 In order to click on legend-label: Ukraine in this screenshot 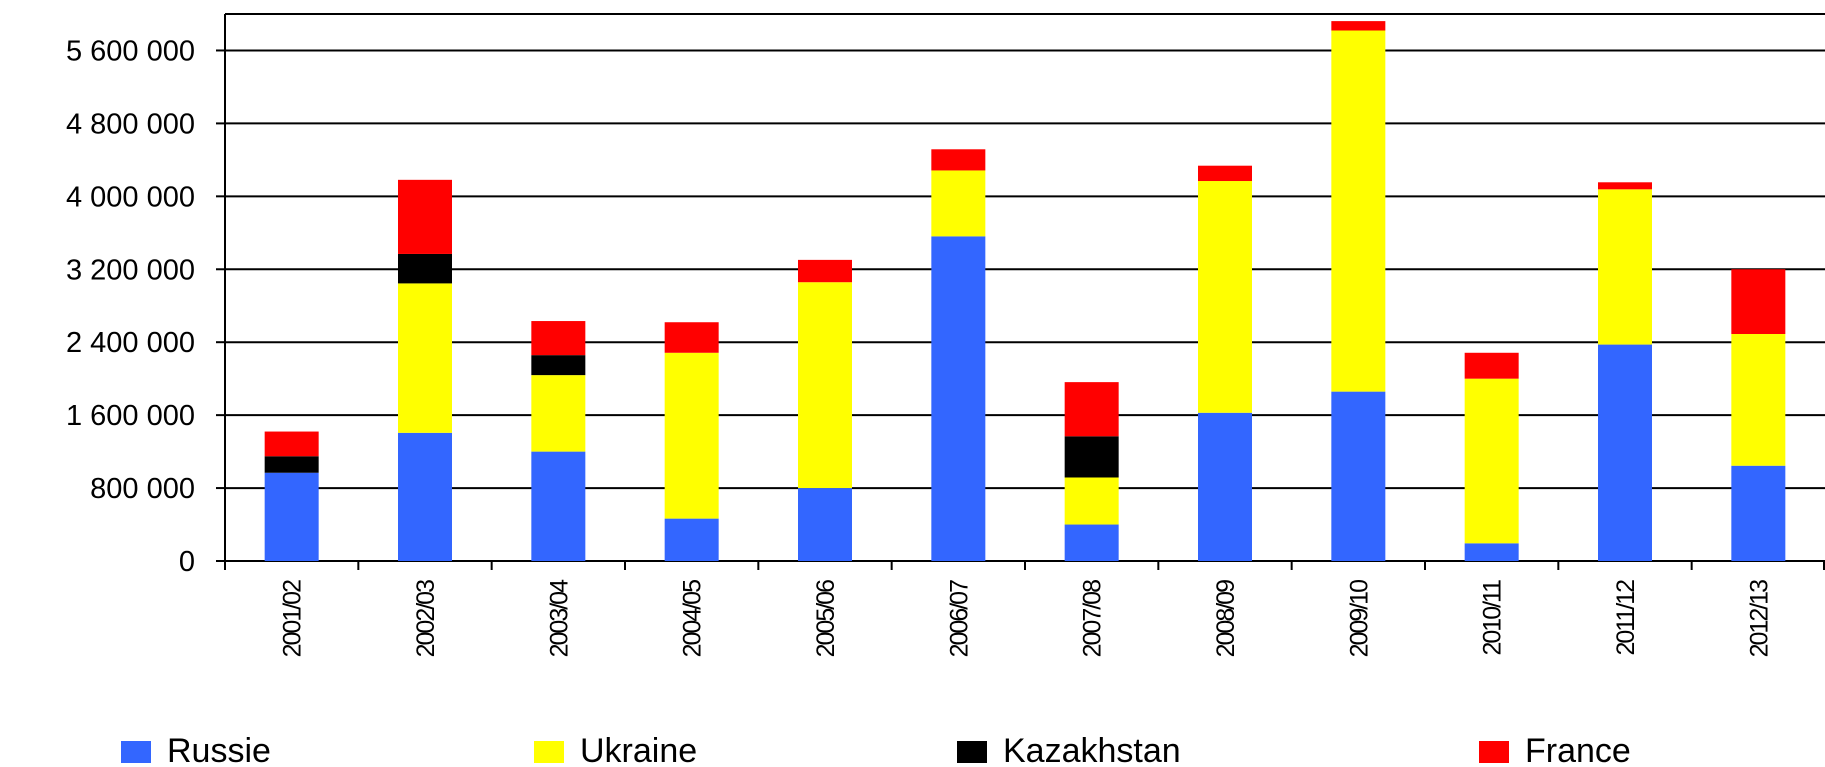, I will do `click(638, 749)`.